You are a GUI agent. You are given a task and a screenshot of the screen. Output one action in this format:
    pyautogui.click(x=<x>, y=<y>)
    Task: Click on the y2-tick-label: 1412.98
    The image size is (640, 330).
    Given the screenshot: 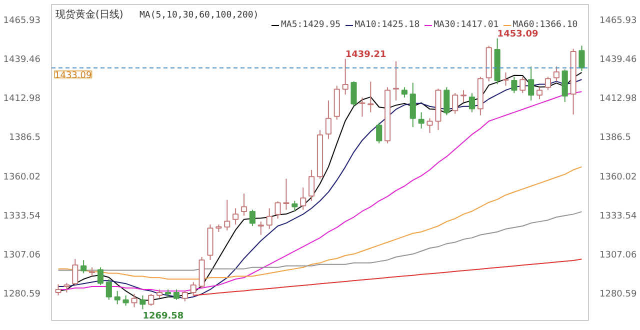 What is the action you would take?
    pyautogui.click(x=618, y=99)
    